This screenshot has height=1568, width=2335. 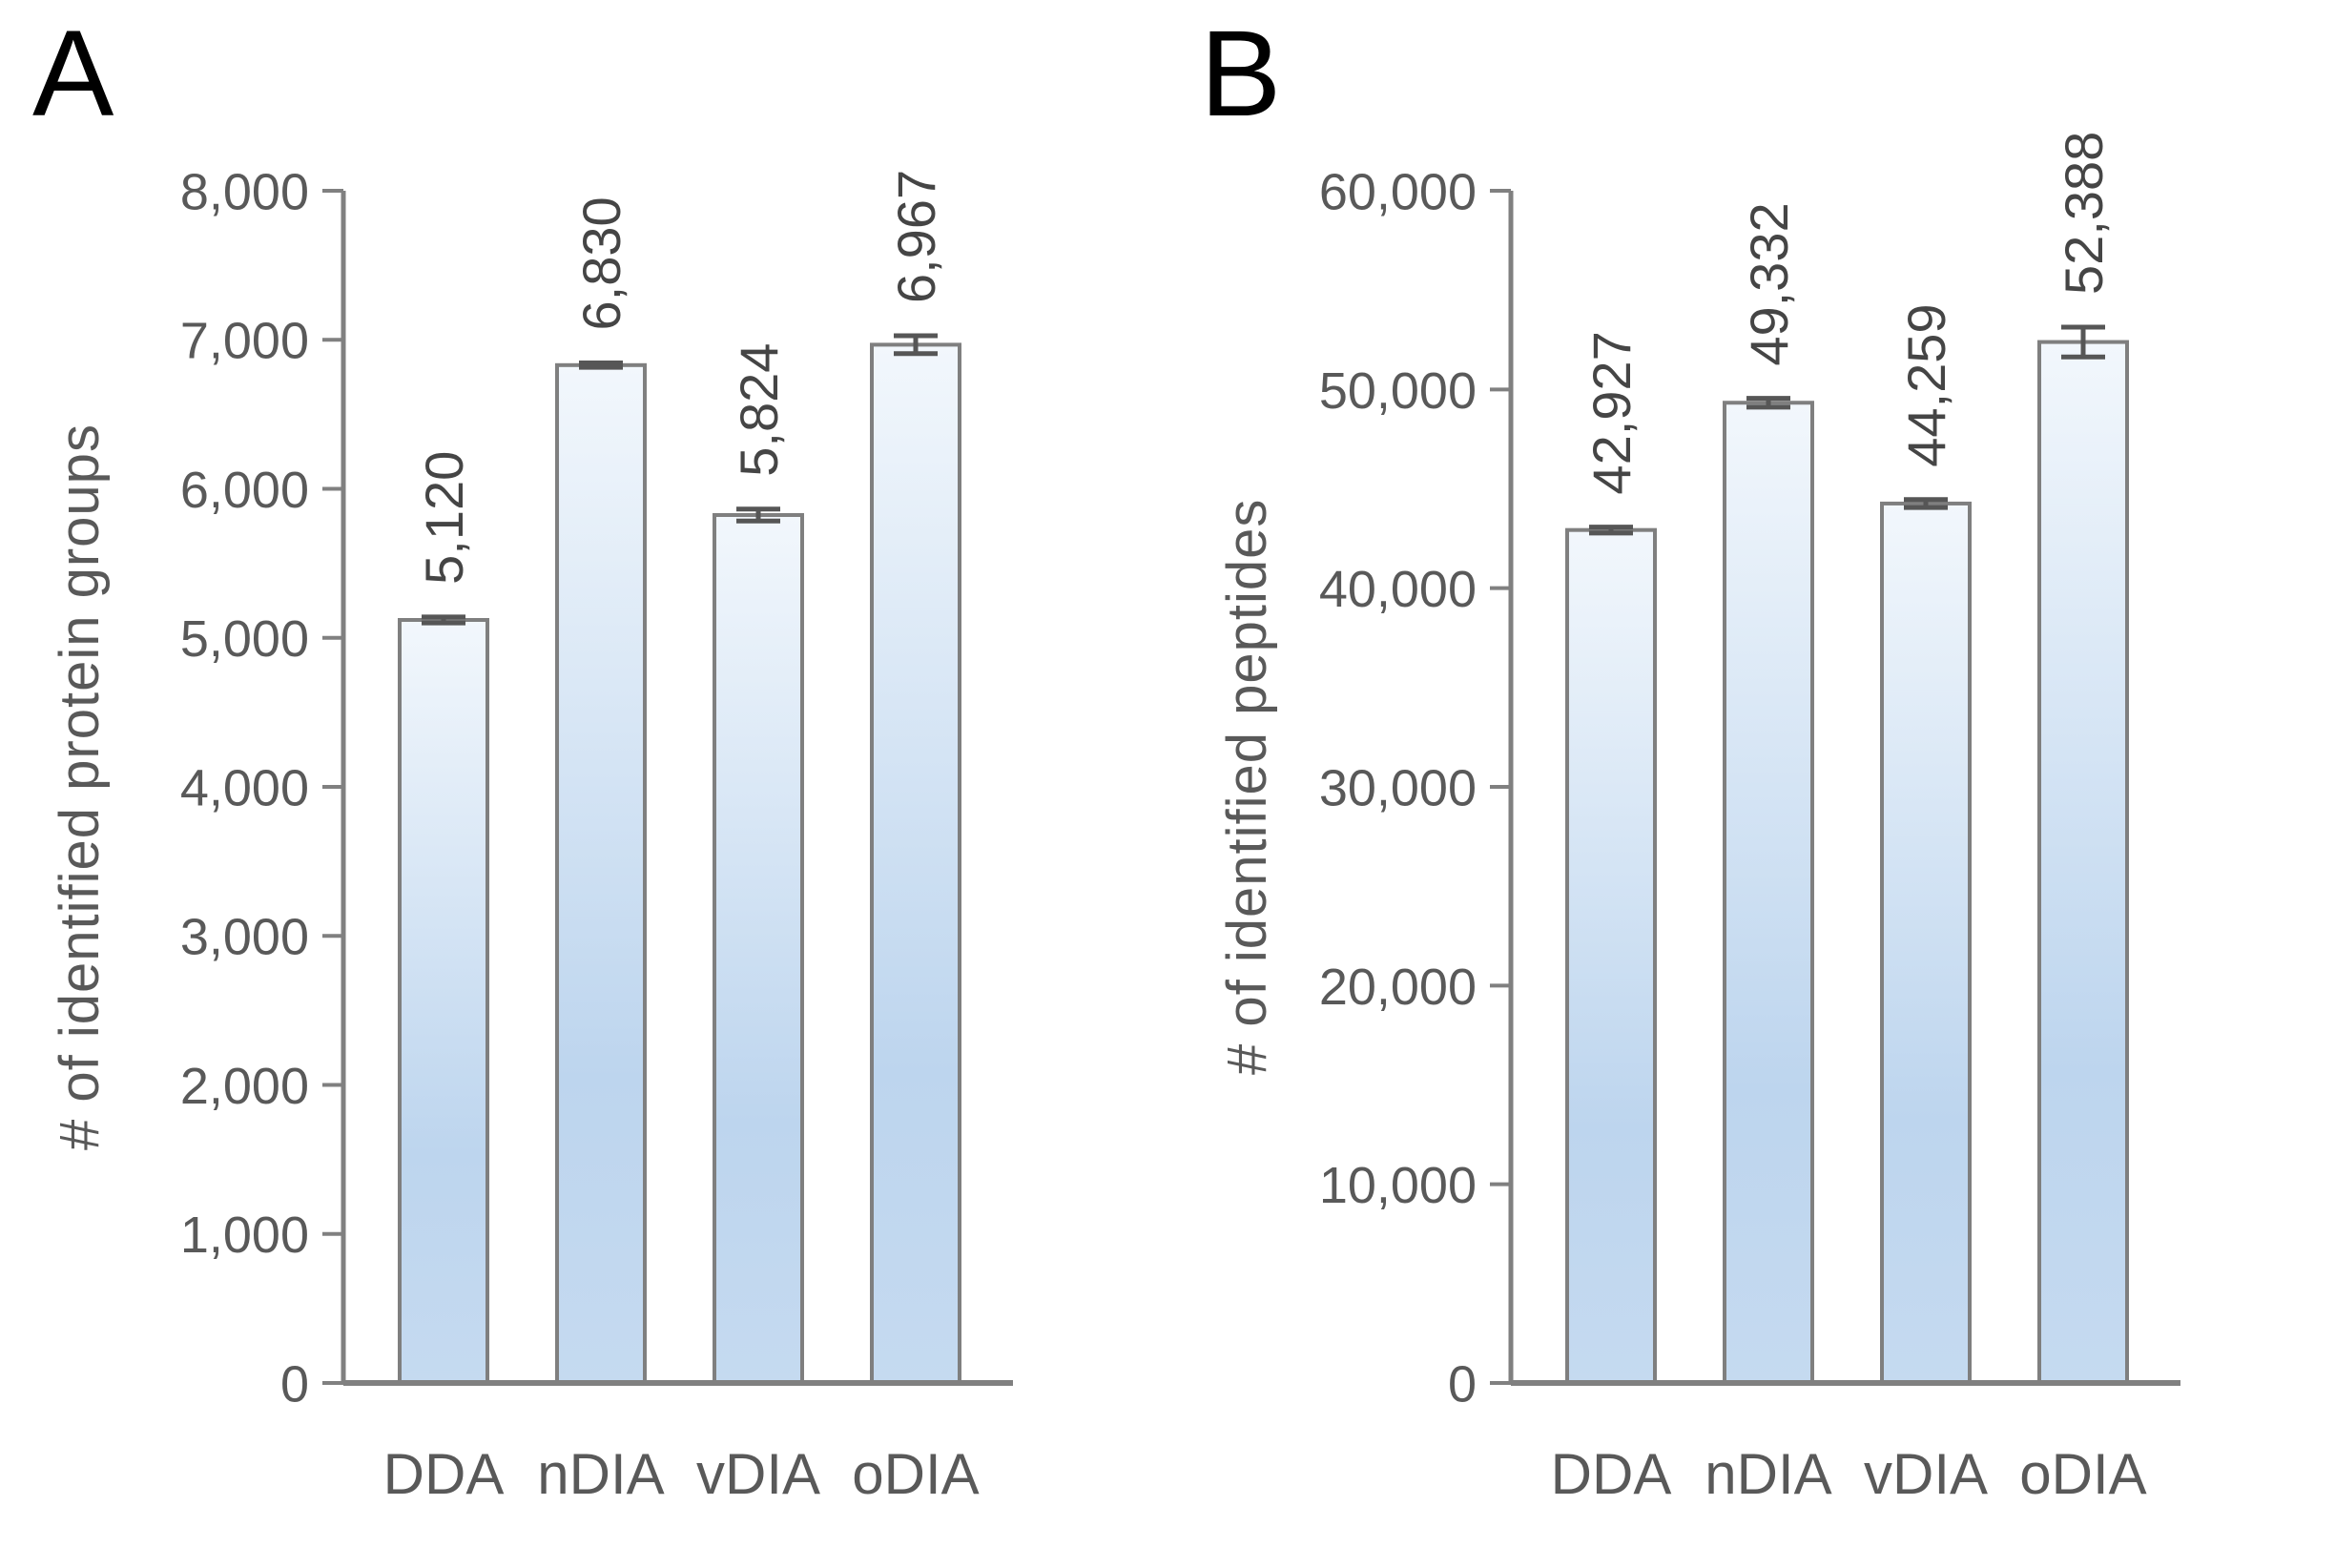 I want to click on value-label-vDIA: 44,259, so click(x=1926, y=384).